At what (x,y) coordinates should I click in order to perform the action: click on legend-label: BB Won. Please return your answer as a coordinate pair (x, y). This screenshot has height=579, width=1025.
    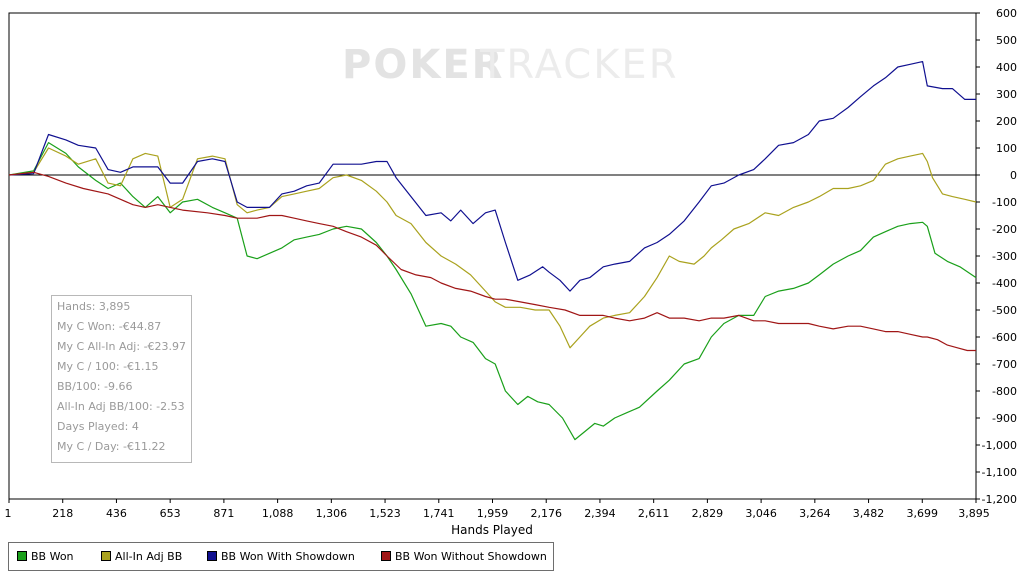
    Looking at the image, I should click on (52, 556).